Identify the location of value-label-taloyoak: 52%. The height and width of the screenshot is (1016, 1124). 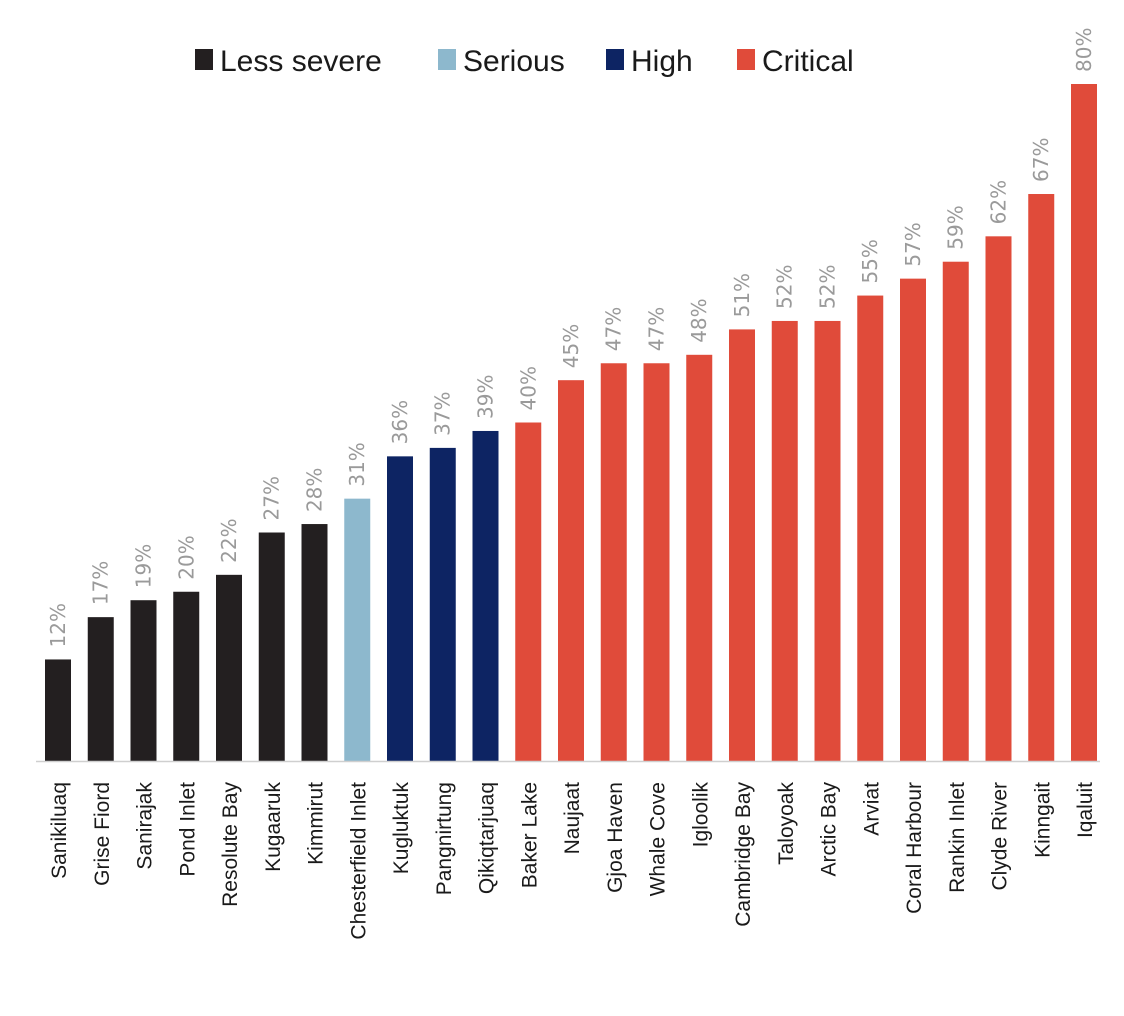
(785, 286).